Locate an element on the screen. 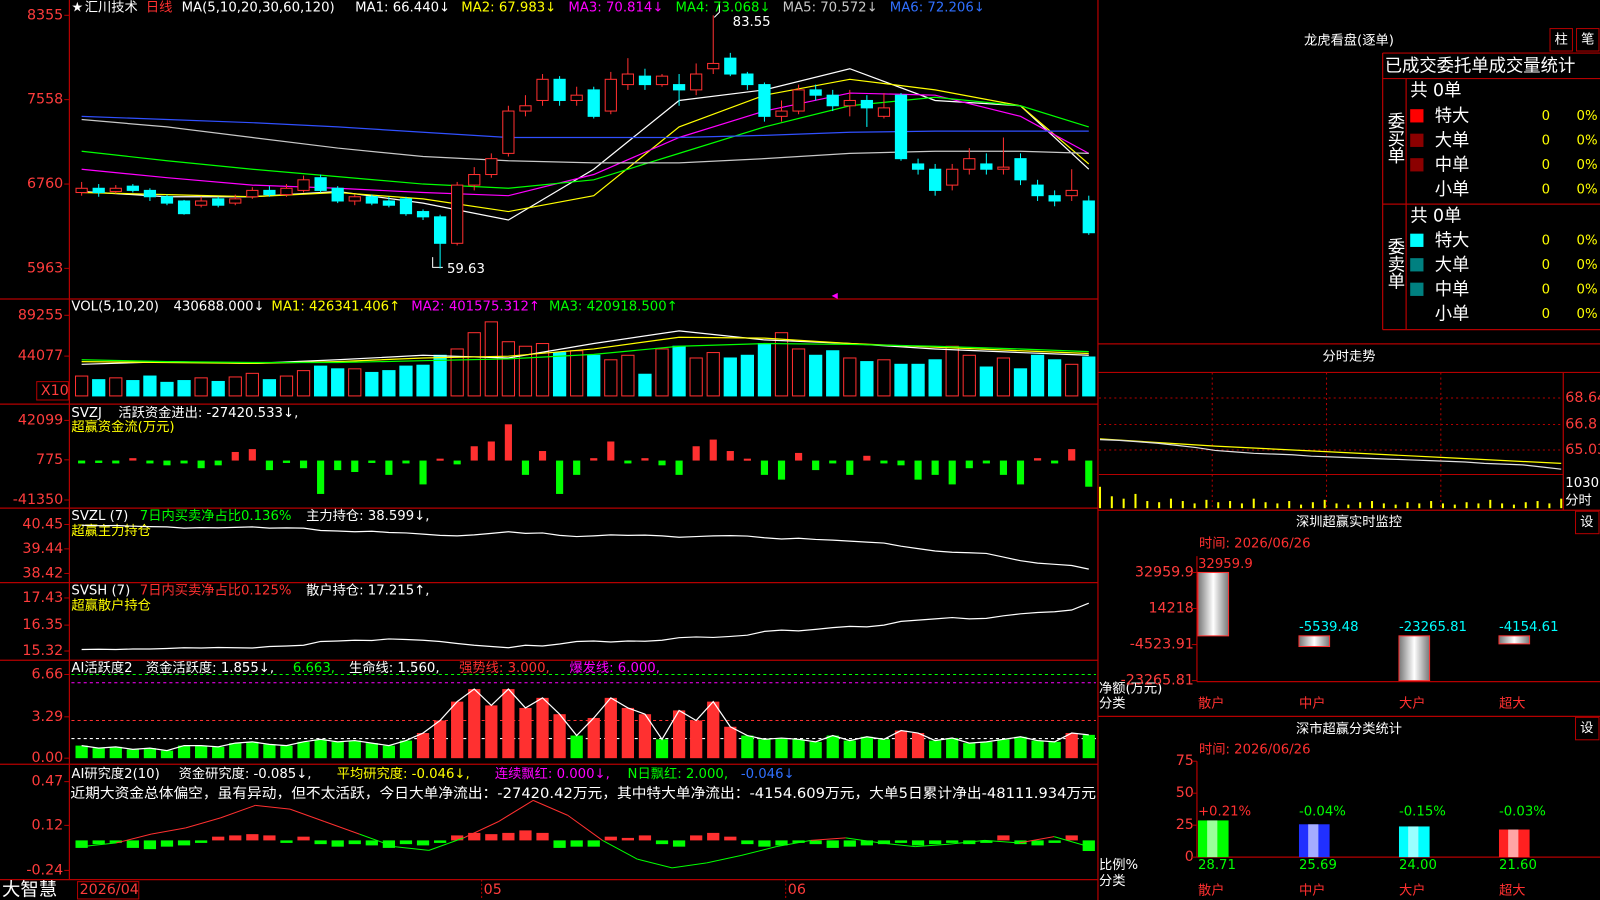  category-label: 中户 is located at coordinates (1312, 703).